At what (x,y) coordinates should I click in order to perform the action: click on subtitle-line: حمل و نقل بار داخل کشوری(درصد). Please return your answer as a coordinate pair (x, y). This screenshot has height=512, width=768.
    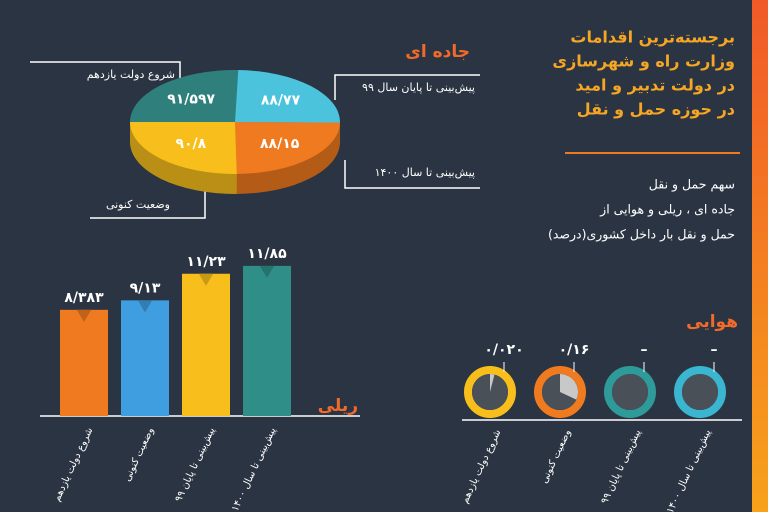
    Looking at the image, I should click on (641, 235).